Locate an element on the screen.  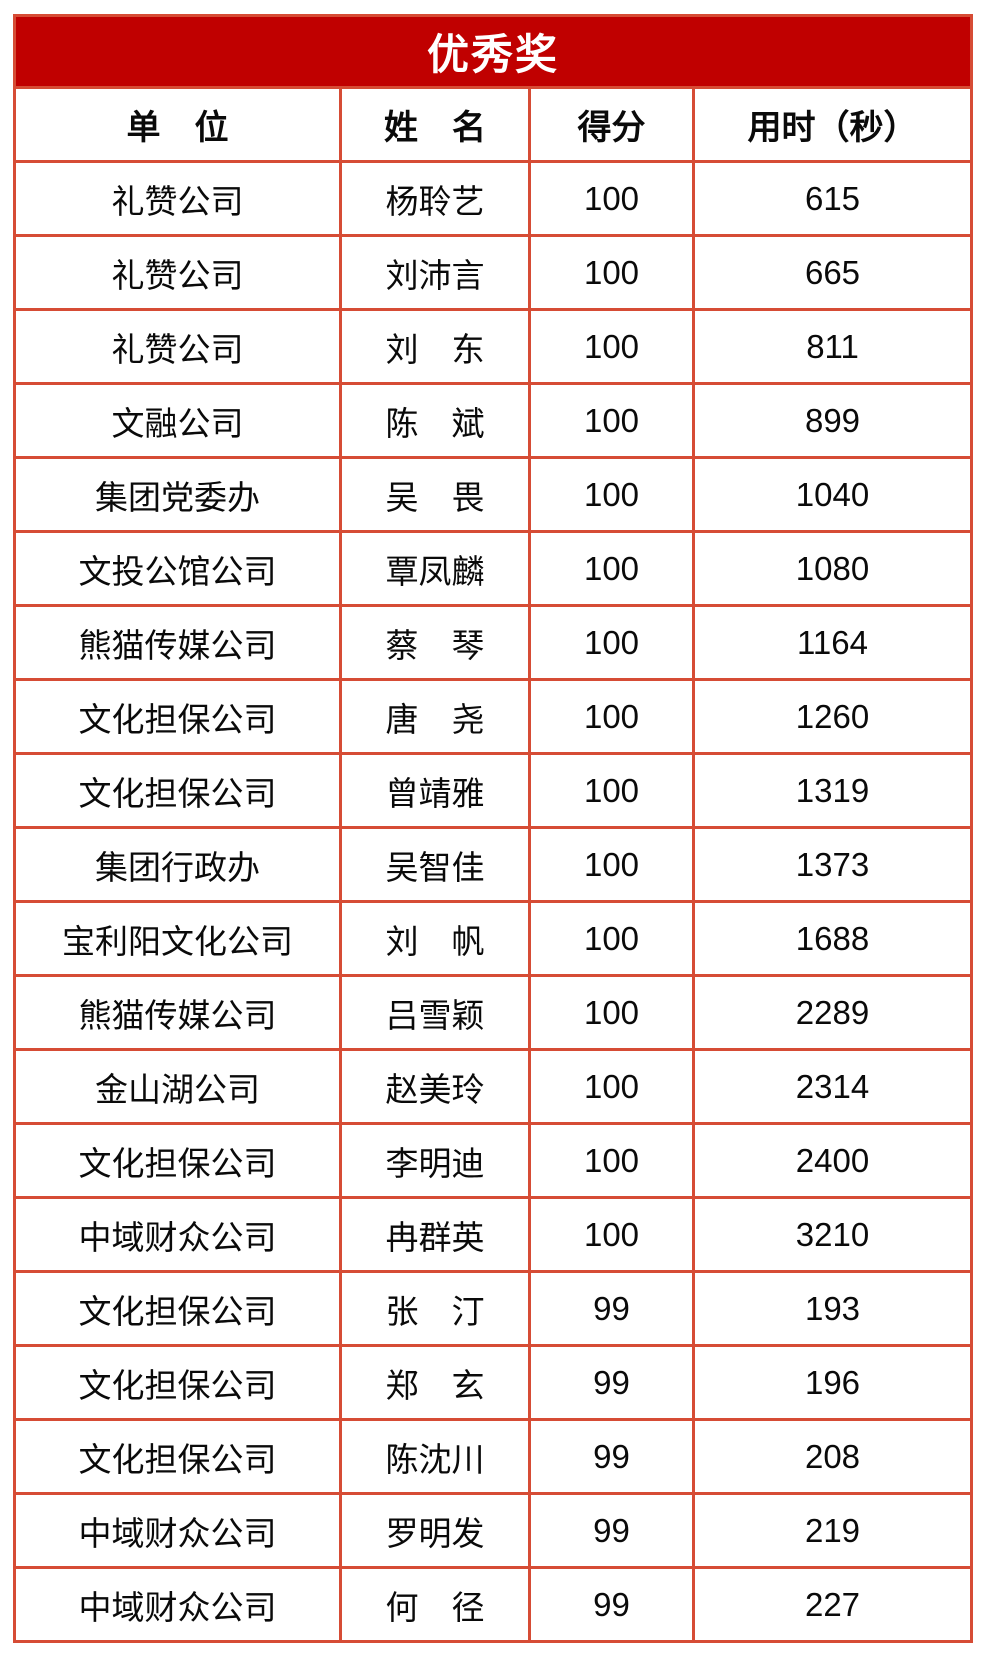
table-row: 礼赞公司刘 东 100 811 is located at coordinates (493, 346).